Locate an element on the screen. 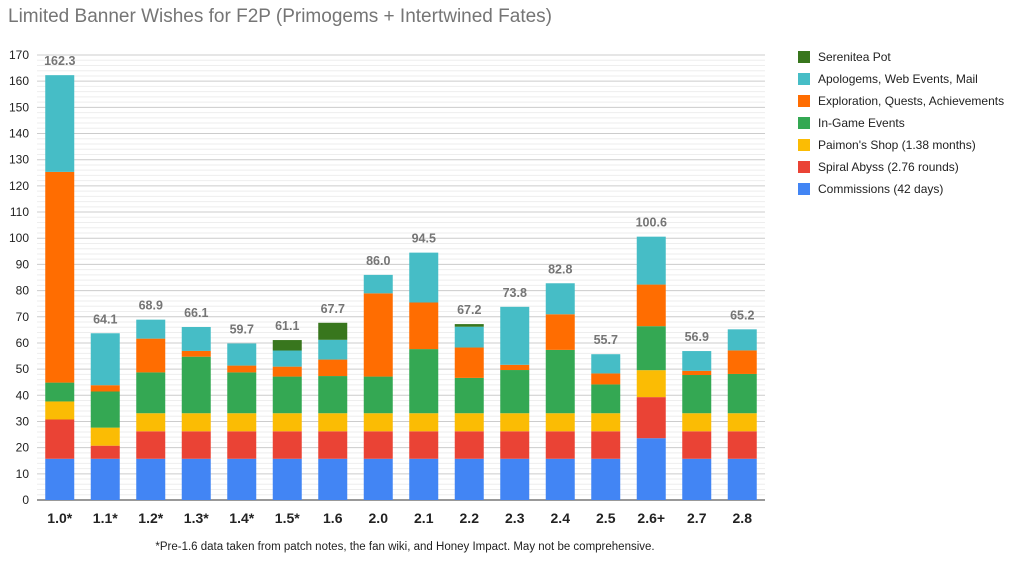  legend-item: Apologems, Web Events, Mail is located at coordinates (901, 79).